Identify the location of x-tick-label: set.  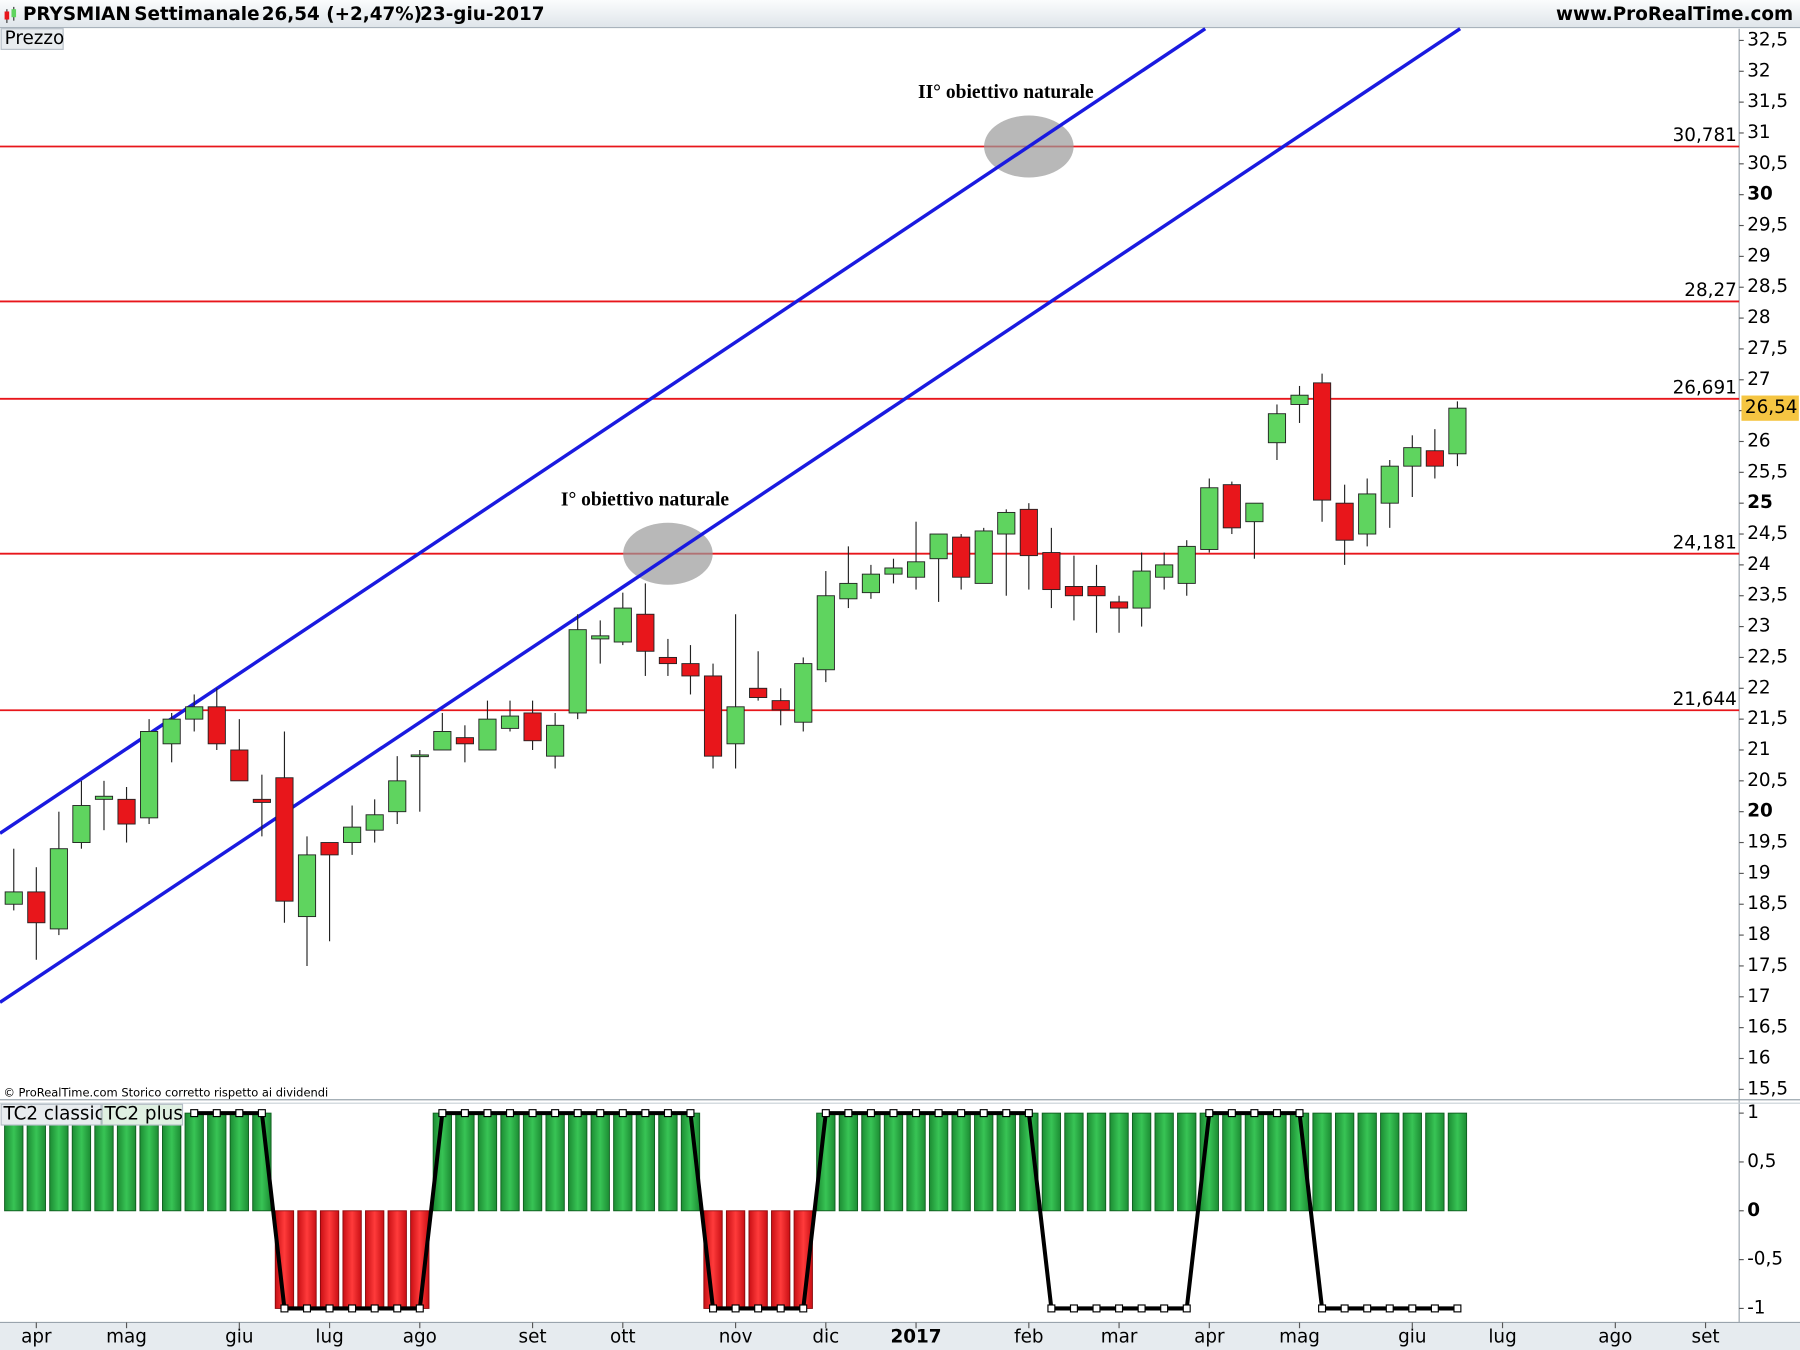
(533, 1336).